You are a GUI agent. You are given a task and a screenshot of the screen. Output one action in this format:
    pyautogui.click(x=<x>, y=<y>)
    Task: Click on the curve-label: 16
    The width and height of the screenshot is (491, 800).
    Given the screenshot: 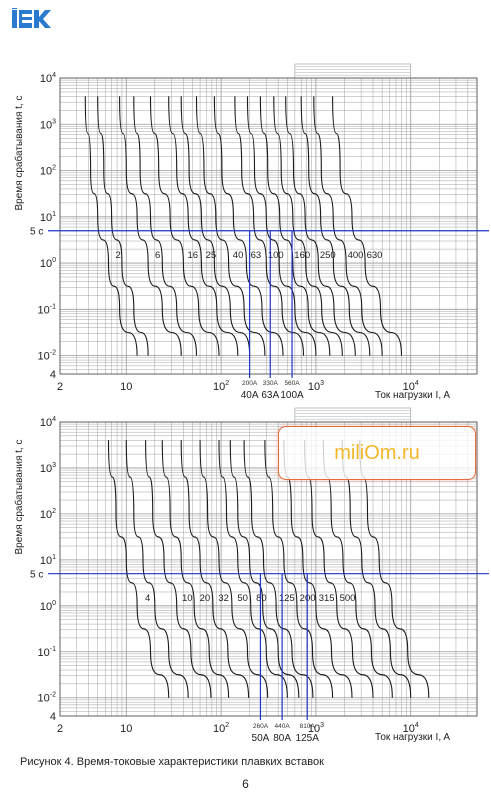 What is the action you would take?
    pyautogui.click(x=193, y=255)
    